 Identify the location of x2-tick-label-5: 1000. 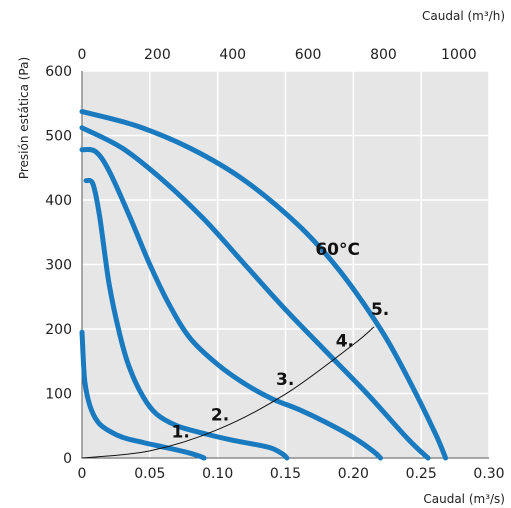
(459, 55).